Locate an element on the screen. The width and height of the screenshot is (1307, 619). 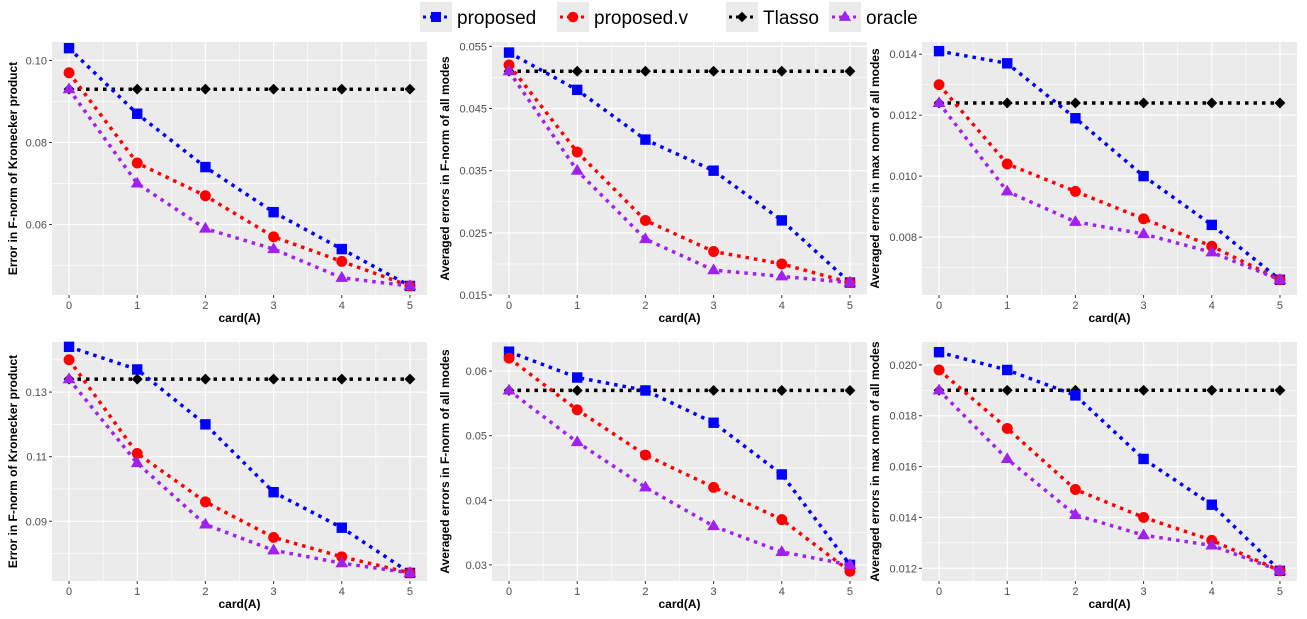
y-tick-label: 0.08 is located at coordinates (36, 143).